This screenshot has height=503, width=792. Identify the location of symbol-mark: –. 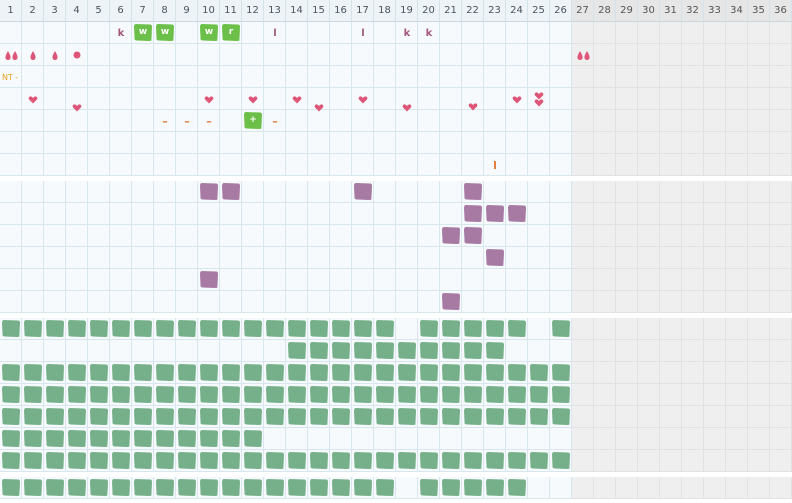
(209, 121).